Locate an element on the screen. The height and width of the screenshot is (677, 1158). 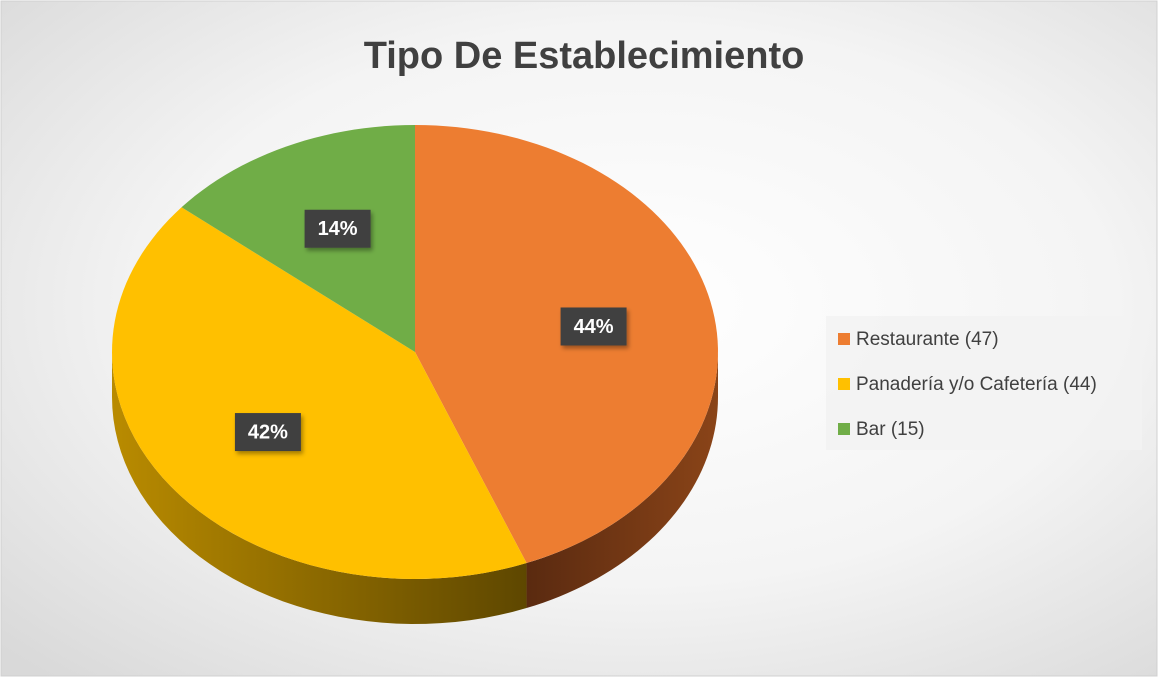
data-label: 14% is located at coordinates (338, 229).